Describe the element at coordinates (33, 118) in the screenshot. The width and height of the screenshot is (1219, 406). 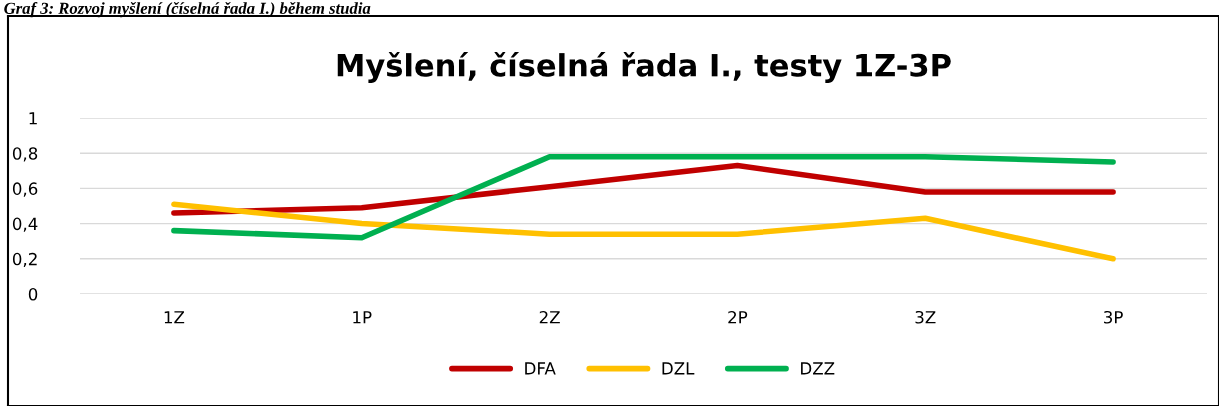
I see `y-tick-label: 1` at that location.